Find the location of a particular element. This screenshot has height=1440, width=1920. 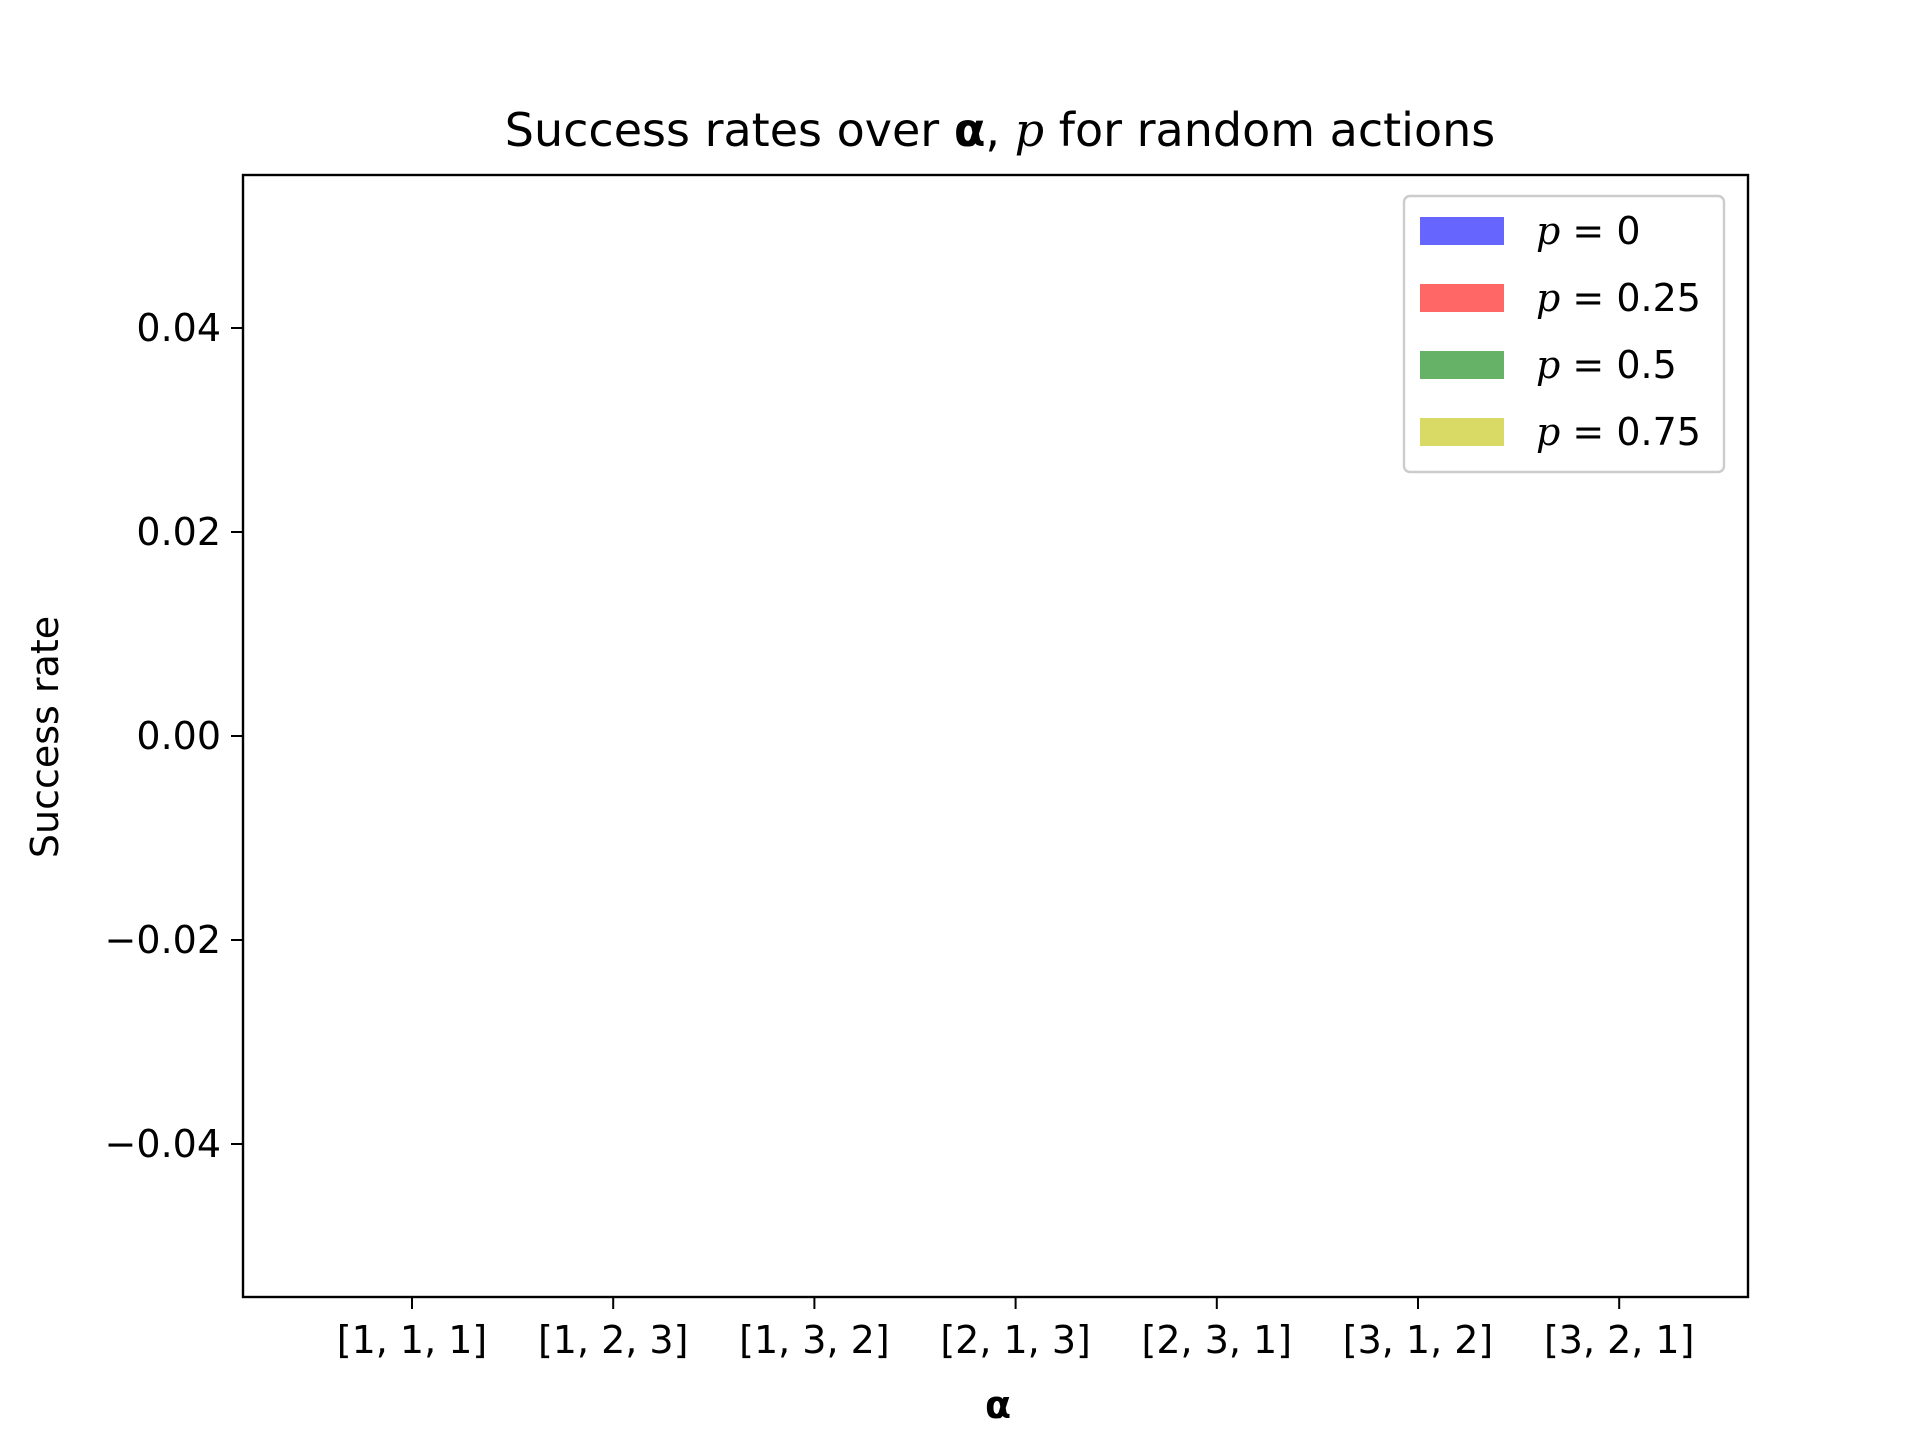

x-tick-label: [2, 3, 1] is located at coordinates (1217, 1340).